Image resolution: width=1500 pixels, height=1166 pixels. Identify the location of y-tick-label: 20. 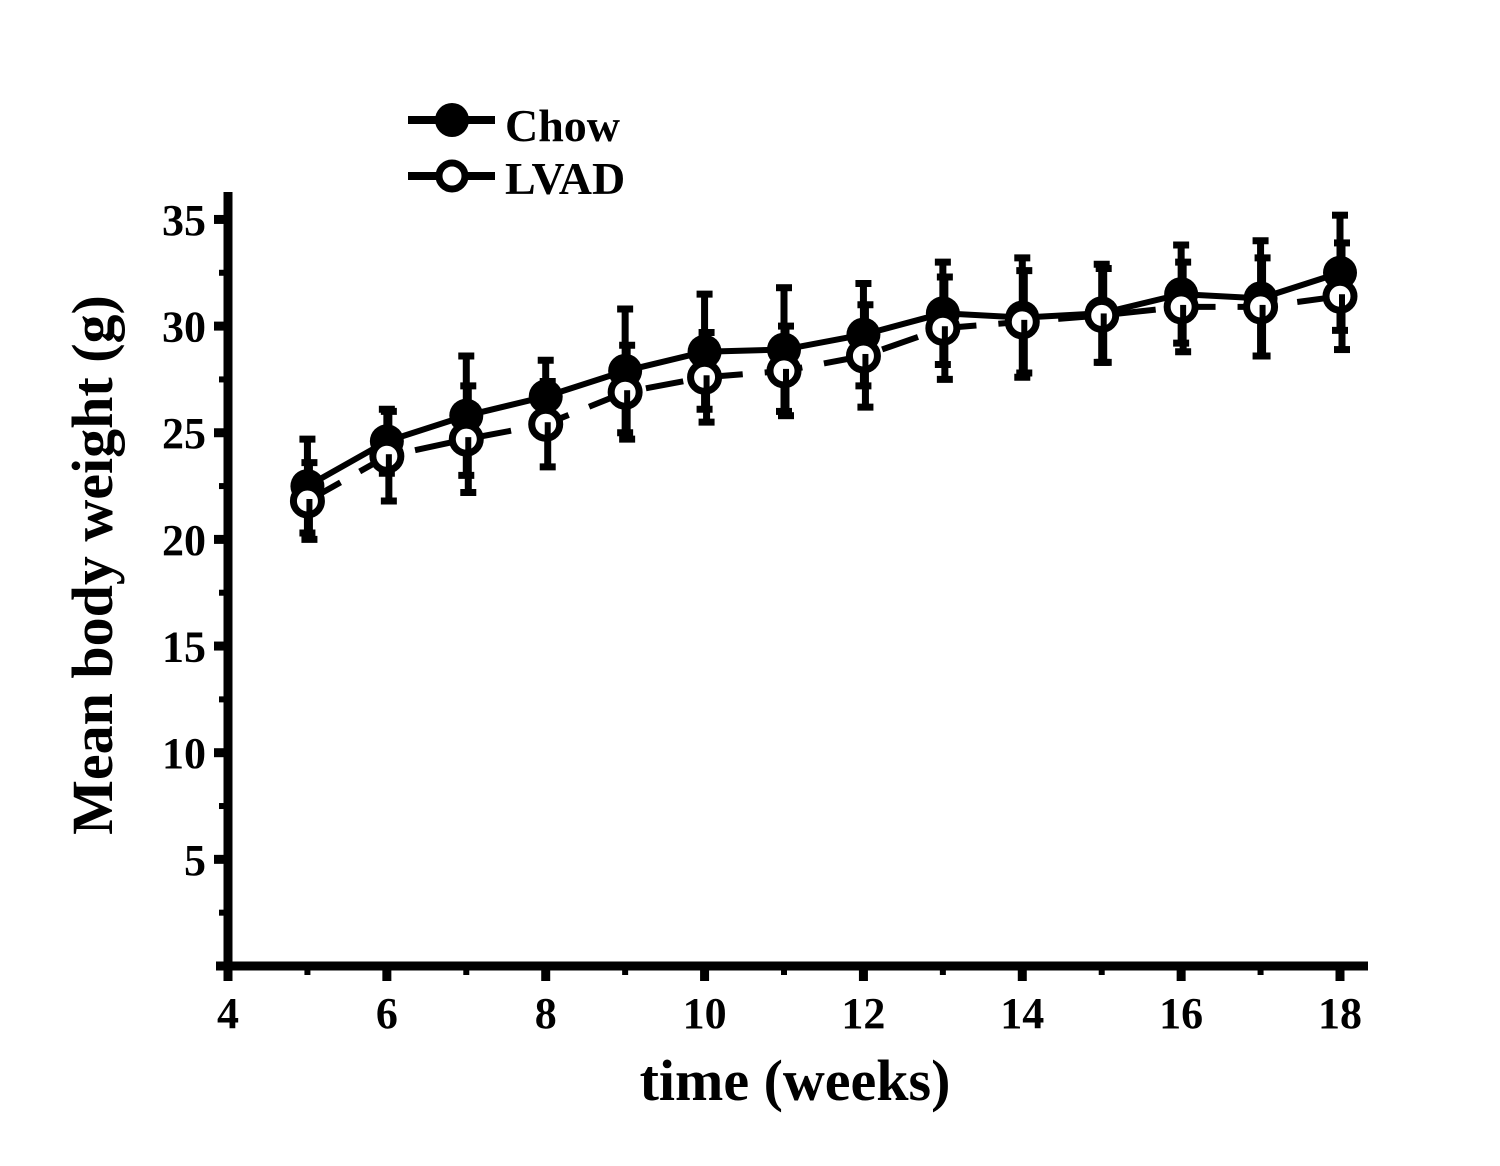
(184, 540).